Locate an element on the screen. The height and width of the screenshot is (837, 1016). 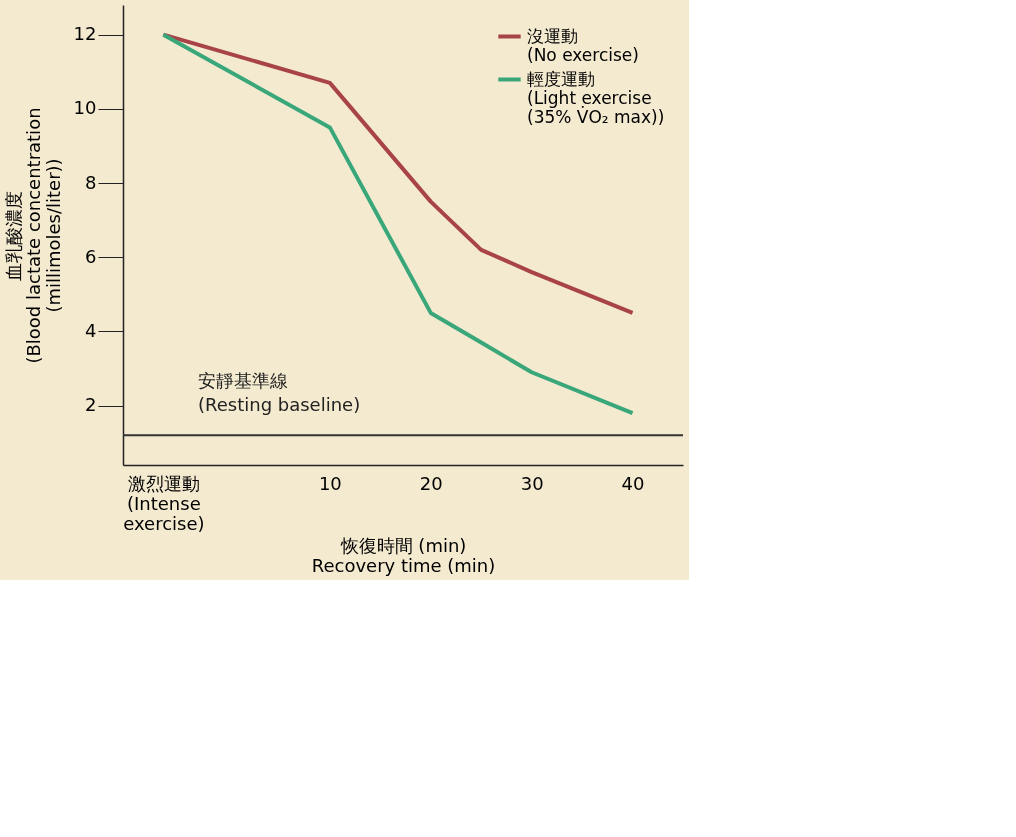
y-tick-label: 10 is located at coordinates (85, 108).